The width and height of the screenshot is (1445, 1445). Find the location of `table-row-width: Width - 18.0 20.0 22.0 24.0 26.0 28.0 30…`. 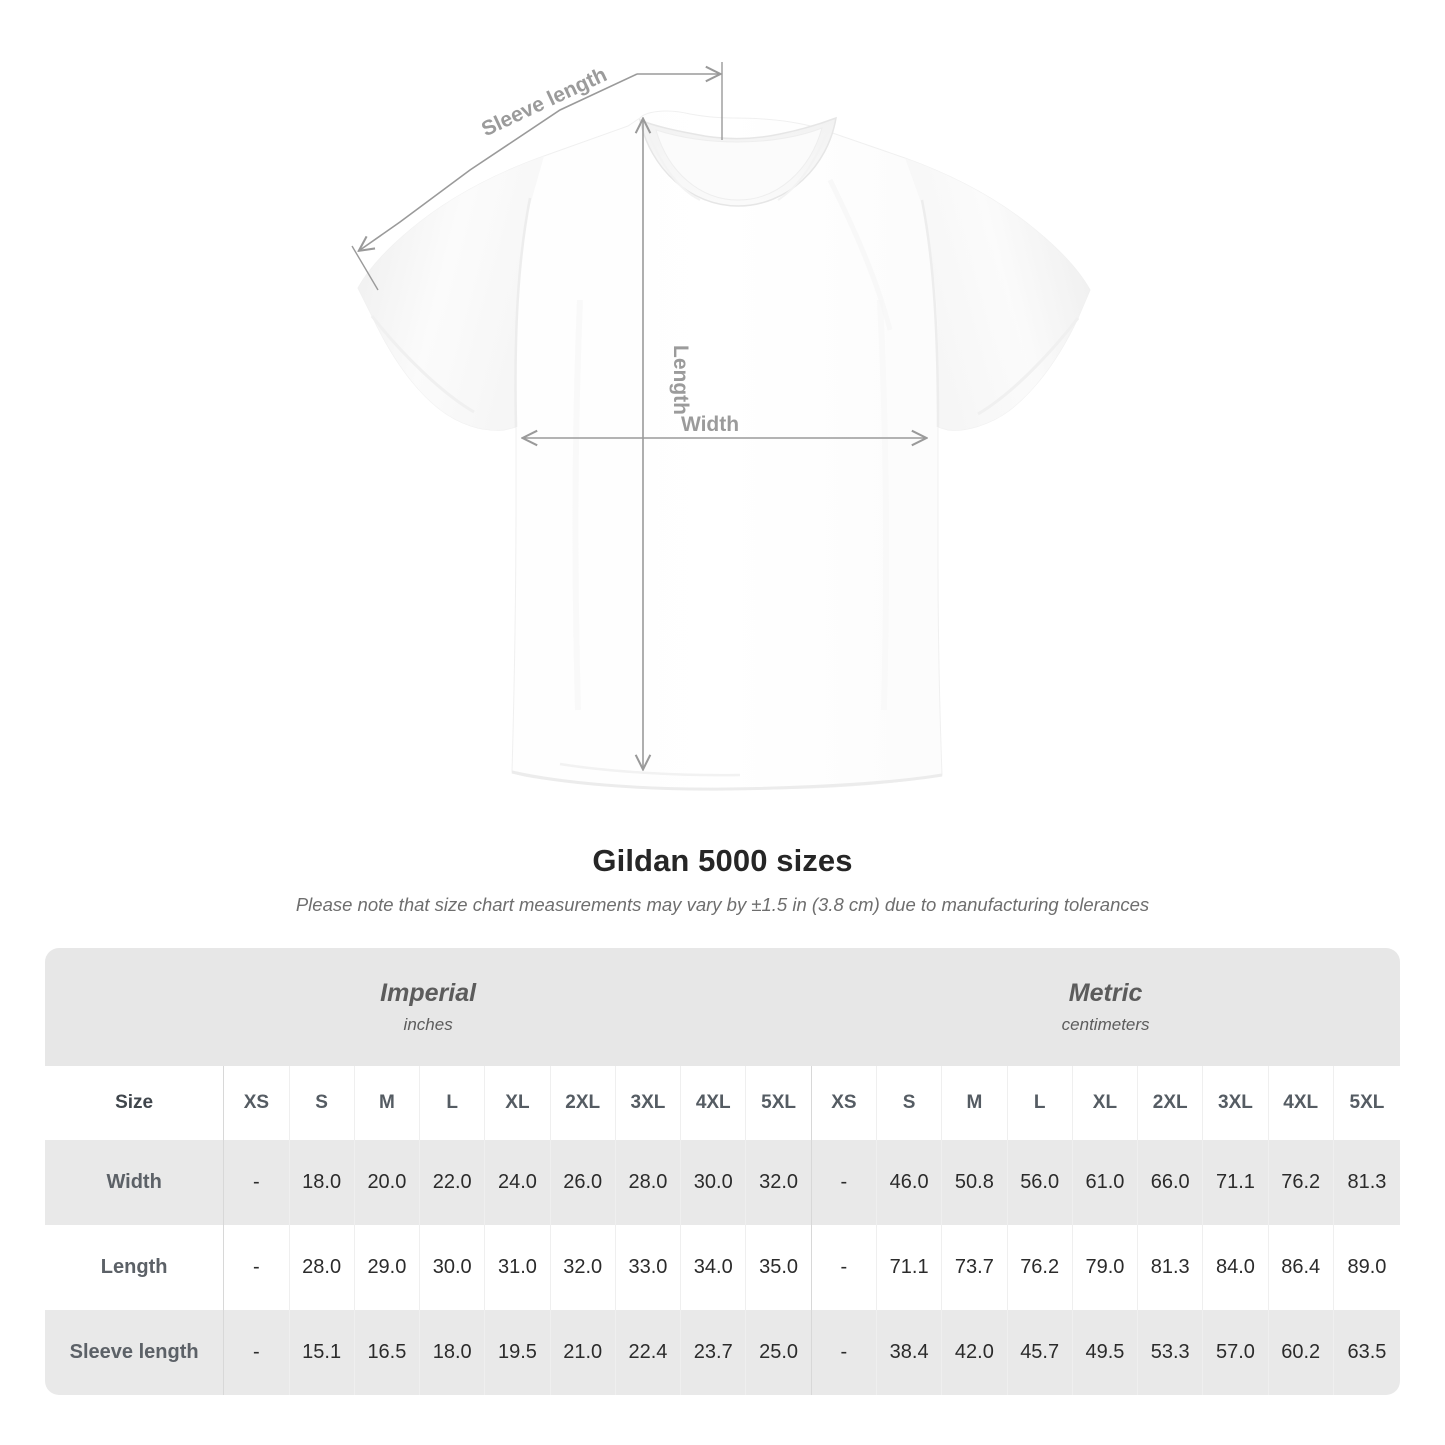

table-row-width: Width - 18.0 20.0 22.0 24.0 26.0 28.0 30… is located at coordinates (722, 1182).